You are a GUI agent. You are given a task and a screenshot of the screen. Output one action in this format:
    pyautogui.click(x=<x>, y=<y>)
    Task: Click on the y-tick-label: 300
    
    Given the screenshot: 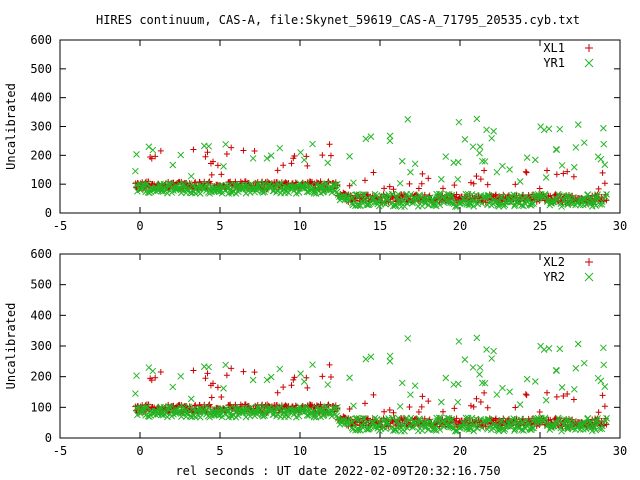 What is the action you would take?
    pyautogui.click(x=41, y=127)
    